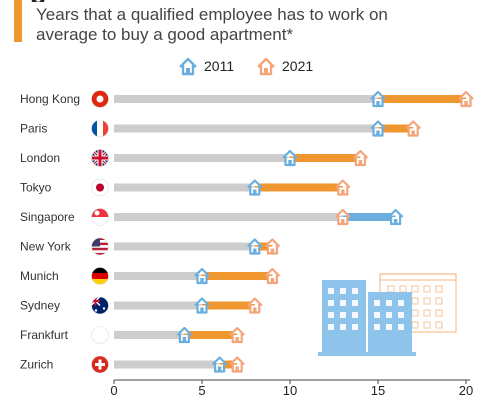 Image resolution: width=495 pixels, height=400 pixels. What do you see at coordinates (298, 66) in the screenshot?
I see `legend-label-2021: 2021` at bounding box center [298, 66].